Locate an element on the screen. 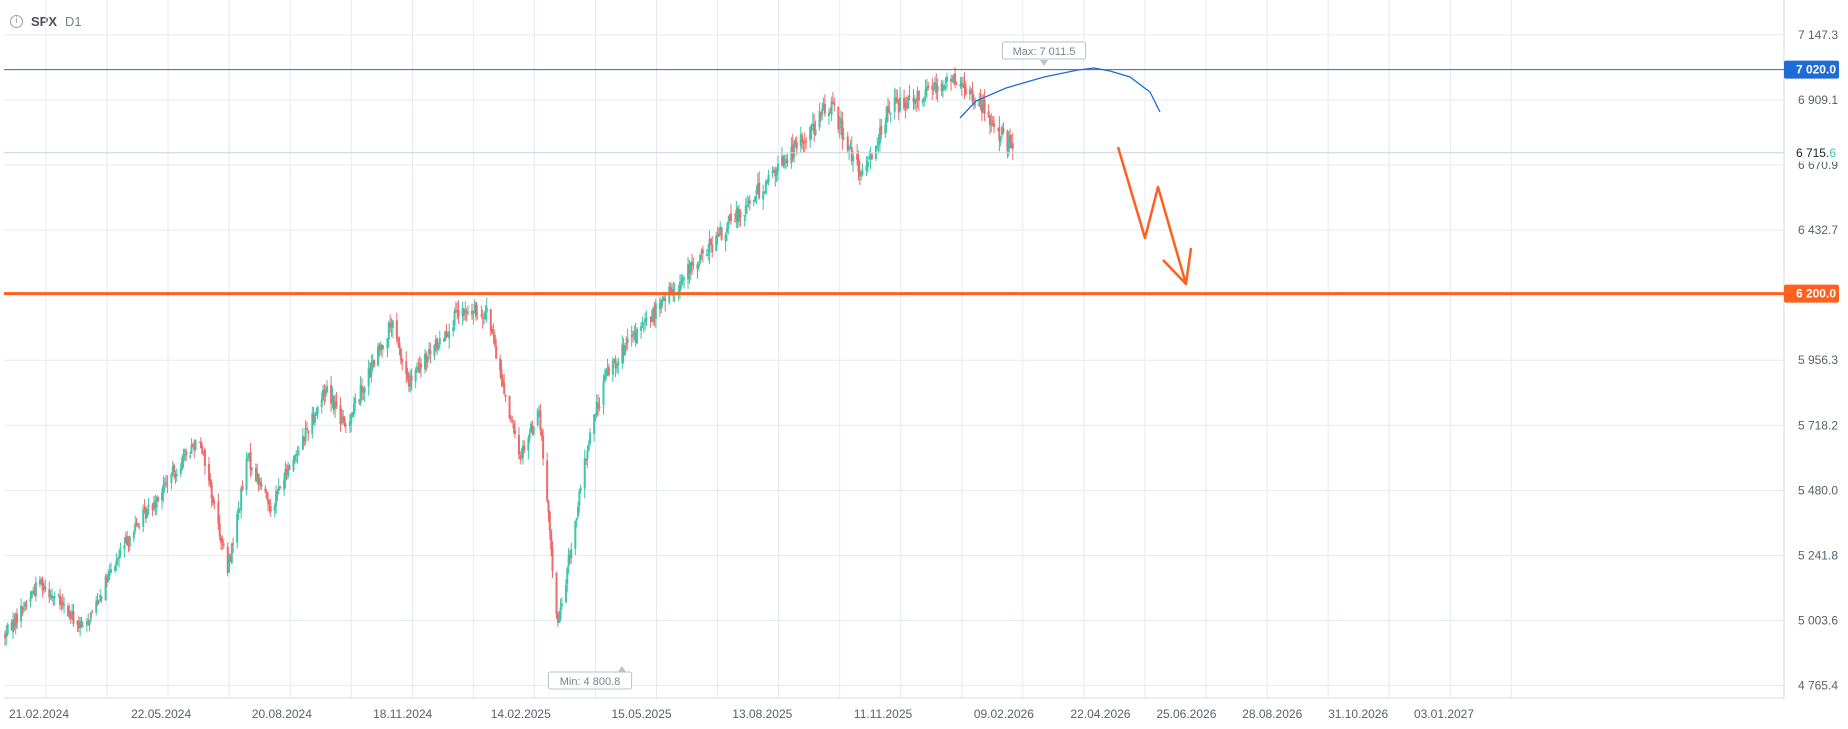 Image resolution: width=1848 pixels, height=729 pixels. rounding-top-trendline is located at coordinates (1060, 93).